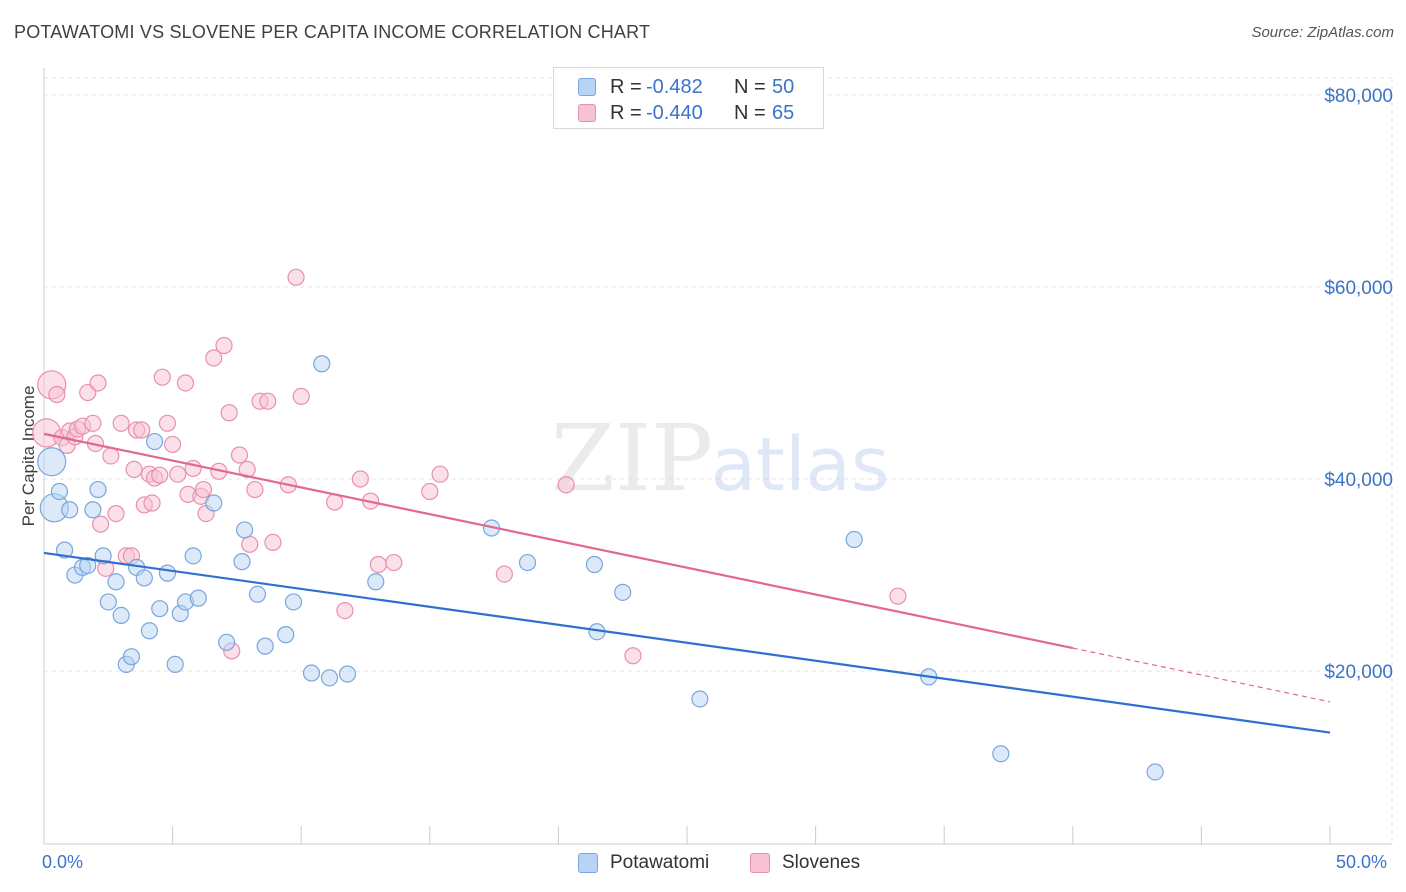  Describe the element at coordinates (1362, 862) in the screenshot. I see `x-max-label: 50.0%` at that location.